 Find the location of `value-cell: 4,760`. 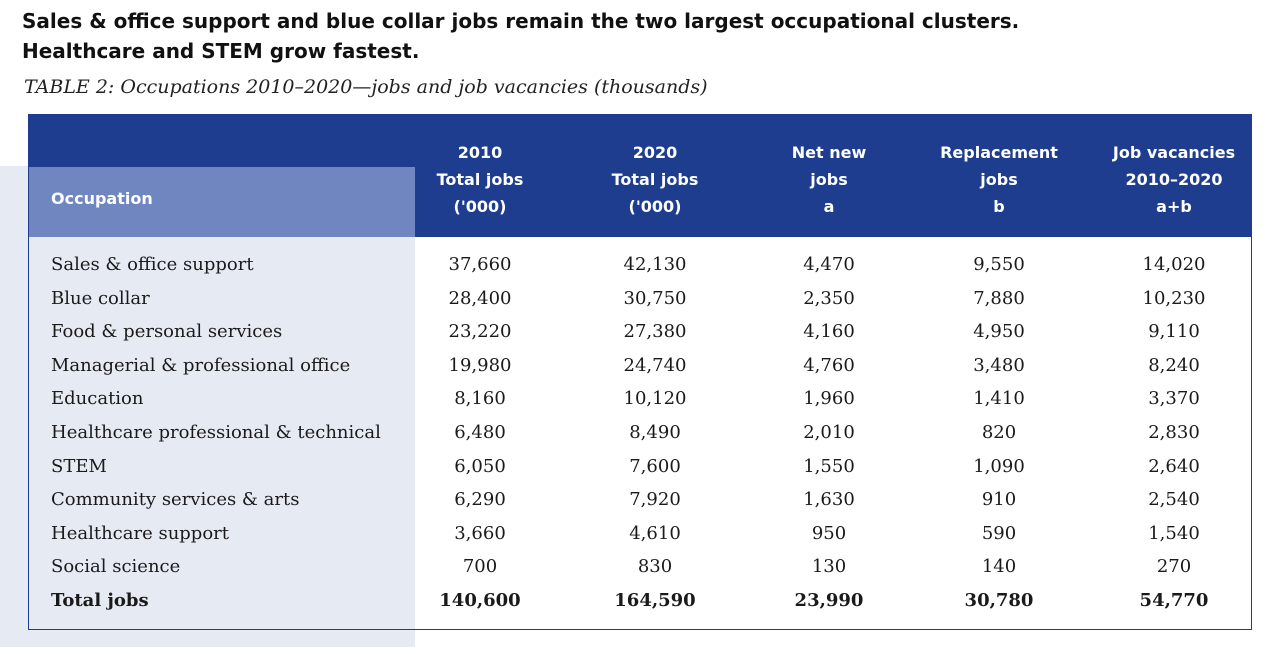

value-cell: 4,760 is located at coordinates (829, 365).